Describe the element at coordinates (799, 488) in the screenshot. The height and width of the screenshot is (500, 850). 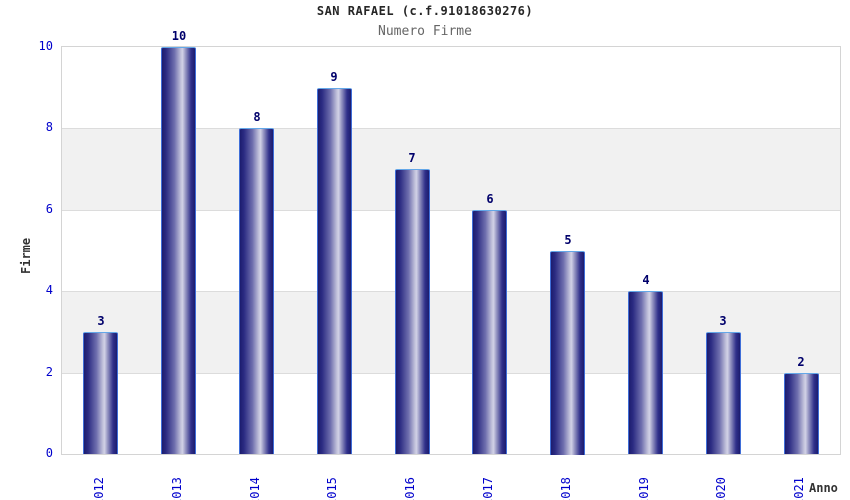
I see `x-tick-label: 2021` at that location.